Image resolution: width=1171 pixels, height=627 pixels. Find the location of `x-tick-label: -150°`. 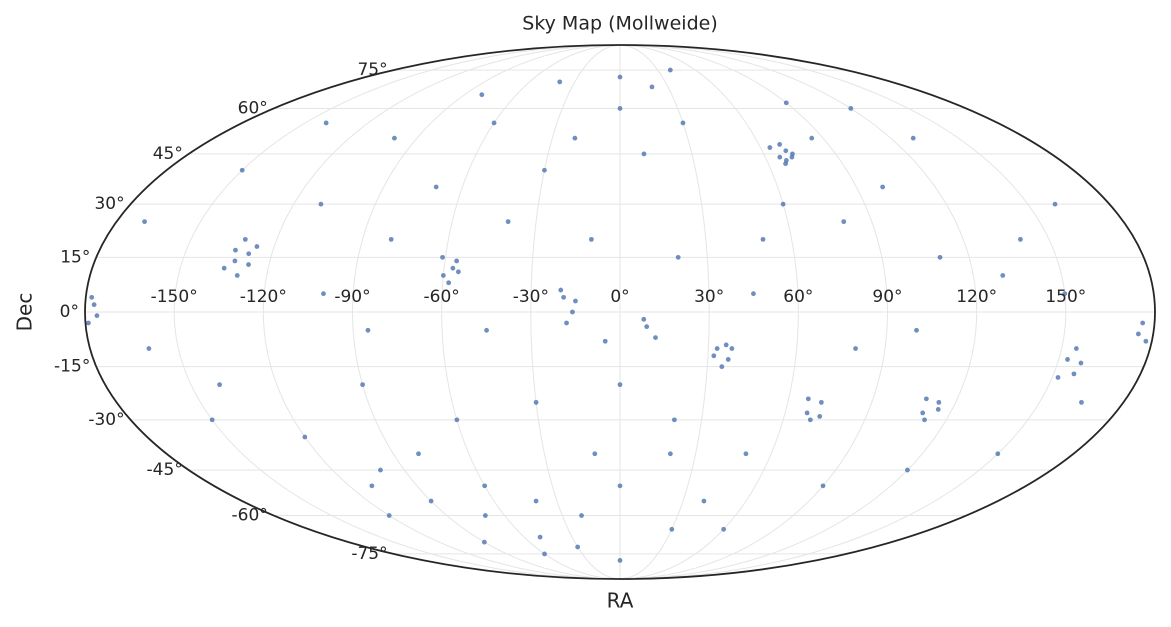

x-tick-label: -150° is located at coordinates (174, 297).